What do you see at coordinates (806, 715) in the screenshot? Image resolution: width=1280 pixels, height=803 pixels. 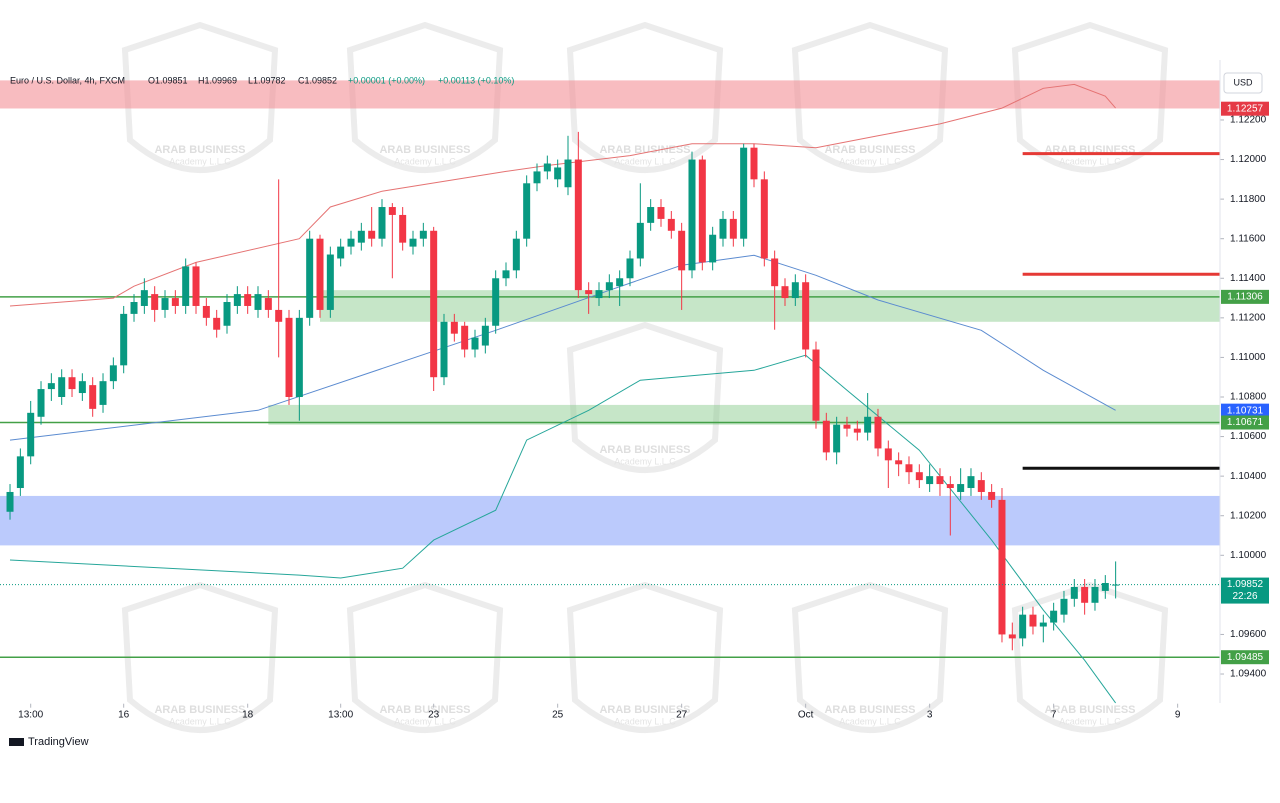 I see `x-tick-label: Oct` at bounding box center [806, 715].